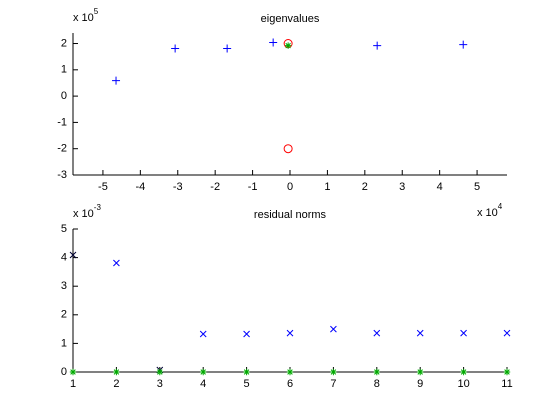 This screenshot has height=420, width=544. Describe the element at coordinates (377, 384) in the screenshot. I see `x-tick-label: 8` at that location.